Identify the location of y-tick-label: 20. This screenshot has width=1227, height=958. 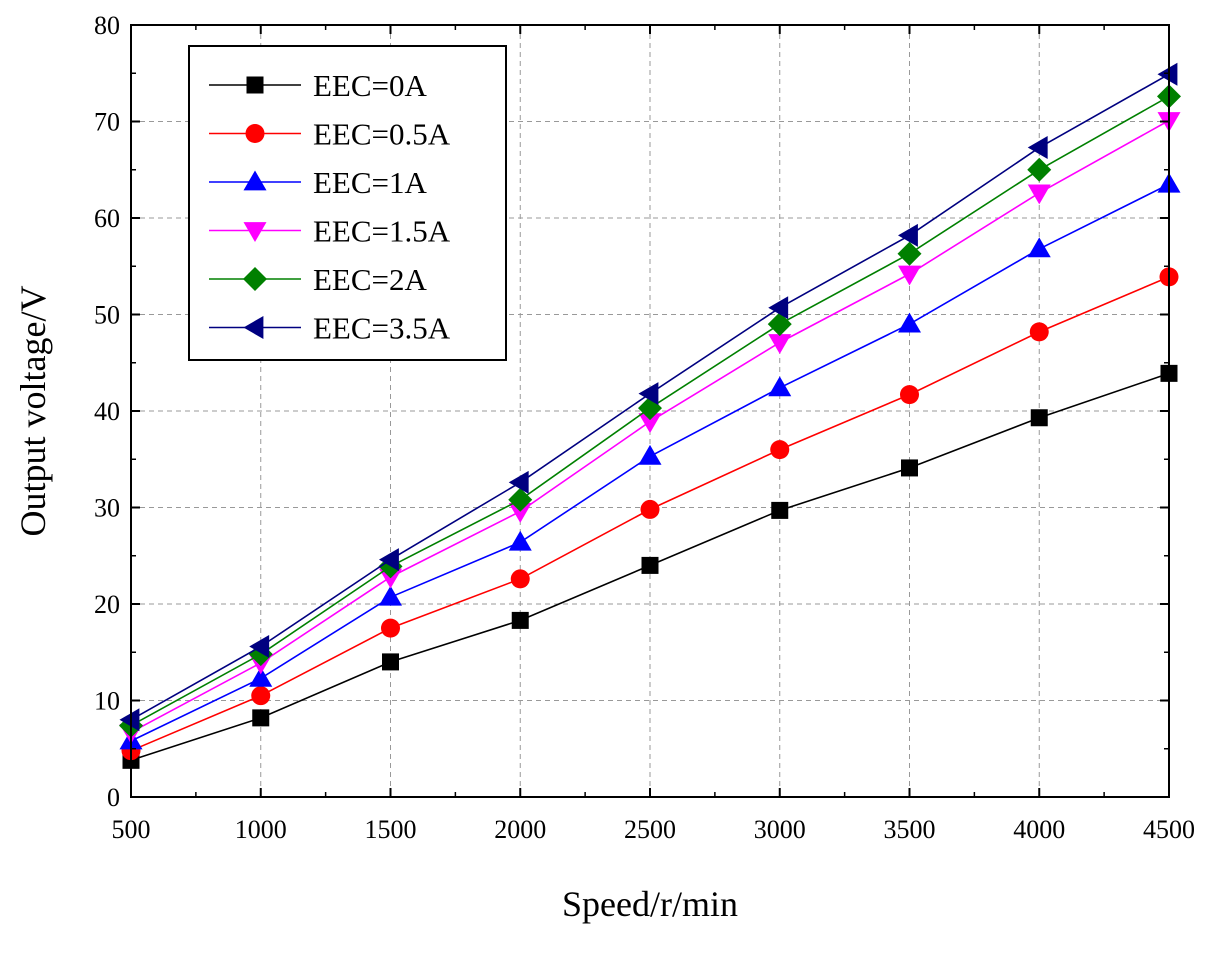
(107, 604).